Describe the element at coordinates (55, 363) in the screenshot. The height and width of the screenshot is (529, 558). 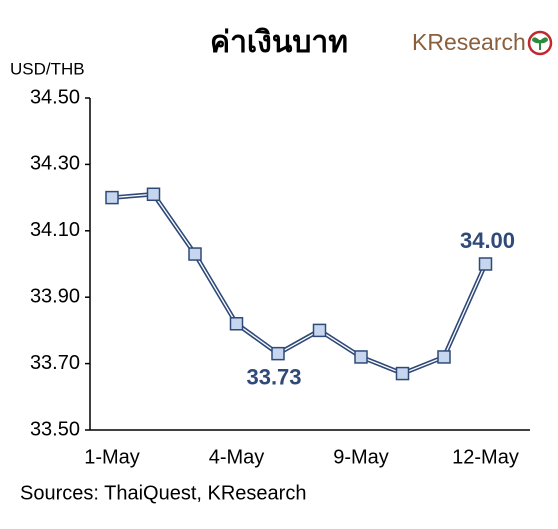
I see `y-tick-label: 33.70` at that location.